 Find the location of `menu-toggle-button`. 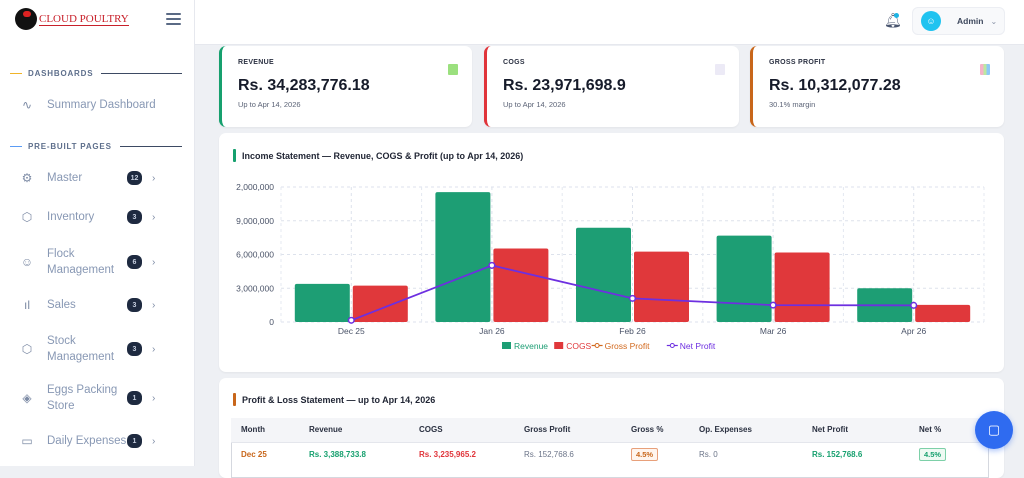

menu-toggle-button is located at coordinates (173, 19).